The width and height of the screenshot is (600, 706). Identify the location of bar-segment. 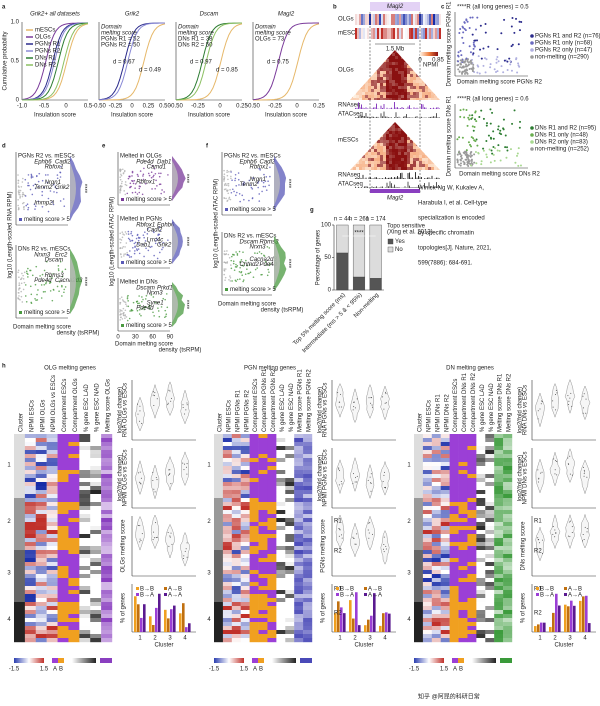
(375, 251).